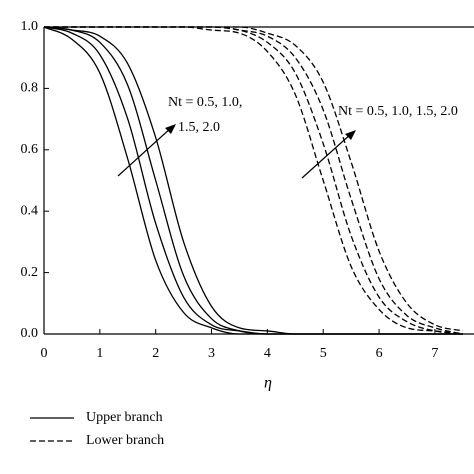  What do you see at coordinates (211, 353) in the screenshot?
I see `x-tick-label: 3` at bounding box center [211, 353].